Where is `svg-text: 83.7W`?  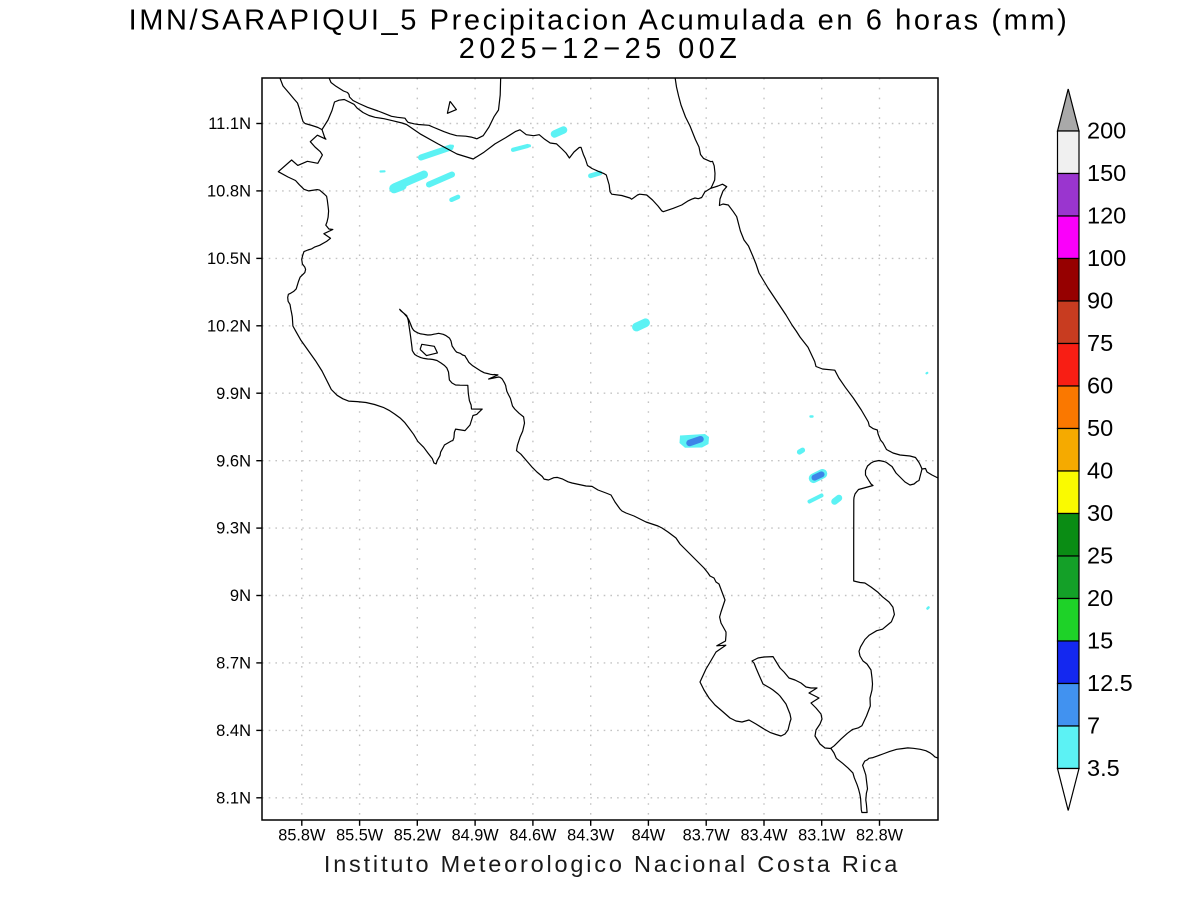
svg-text: 83.7W is located at coordinates (707, 836).